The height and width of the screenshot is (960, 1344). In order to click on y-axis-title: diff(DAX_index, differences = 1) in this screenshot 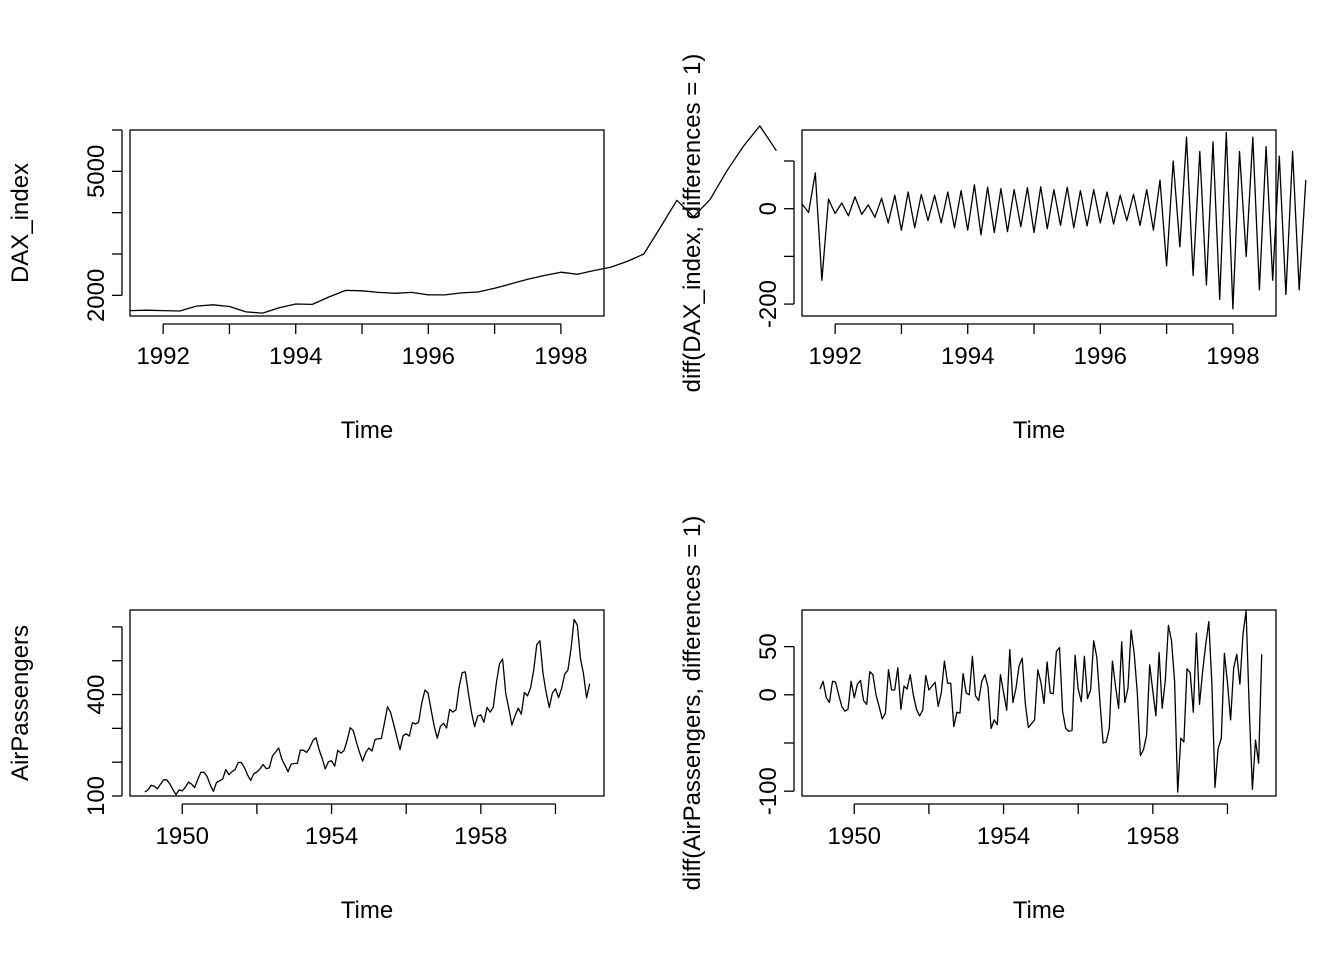, I will do `click(692, 223)`.